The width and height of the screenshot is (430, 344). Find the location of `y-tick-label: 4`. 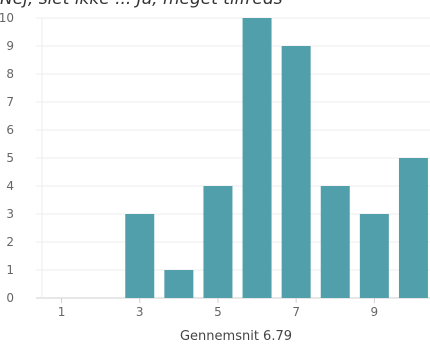

y-tick-label: 4 is located at coordinates (10, 186).